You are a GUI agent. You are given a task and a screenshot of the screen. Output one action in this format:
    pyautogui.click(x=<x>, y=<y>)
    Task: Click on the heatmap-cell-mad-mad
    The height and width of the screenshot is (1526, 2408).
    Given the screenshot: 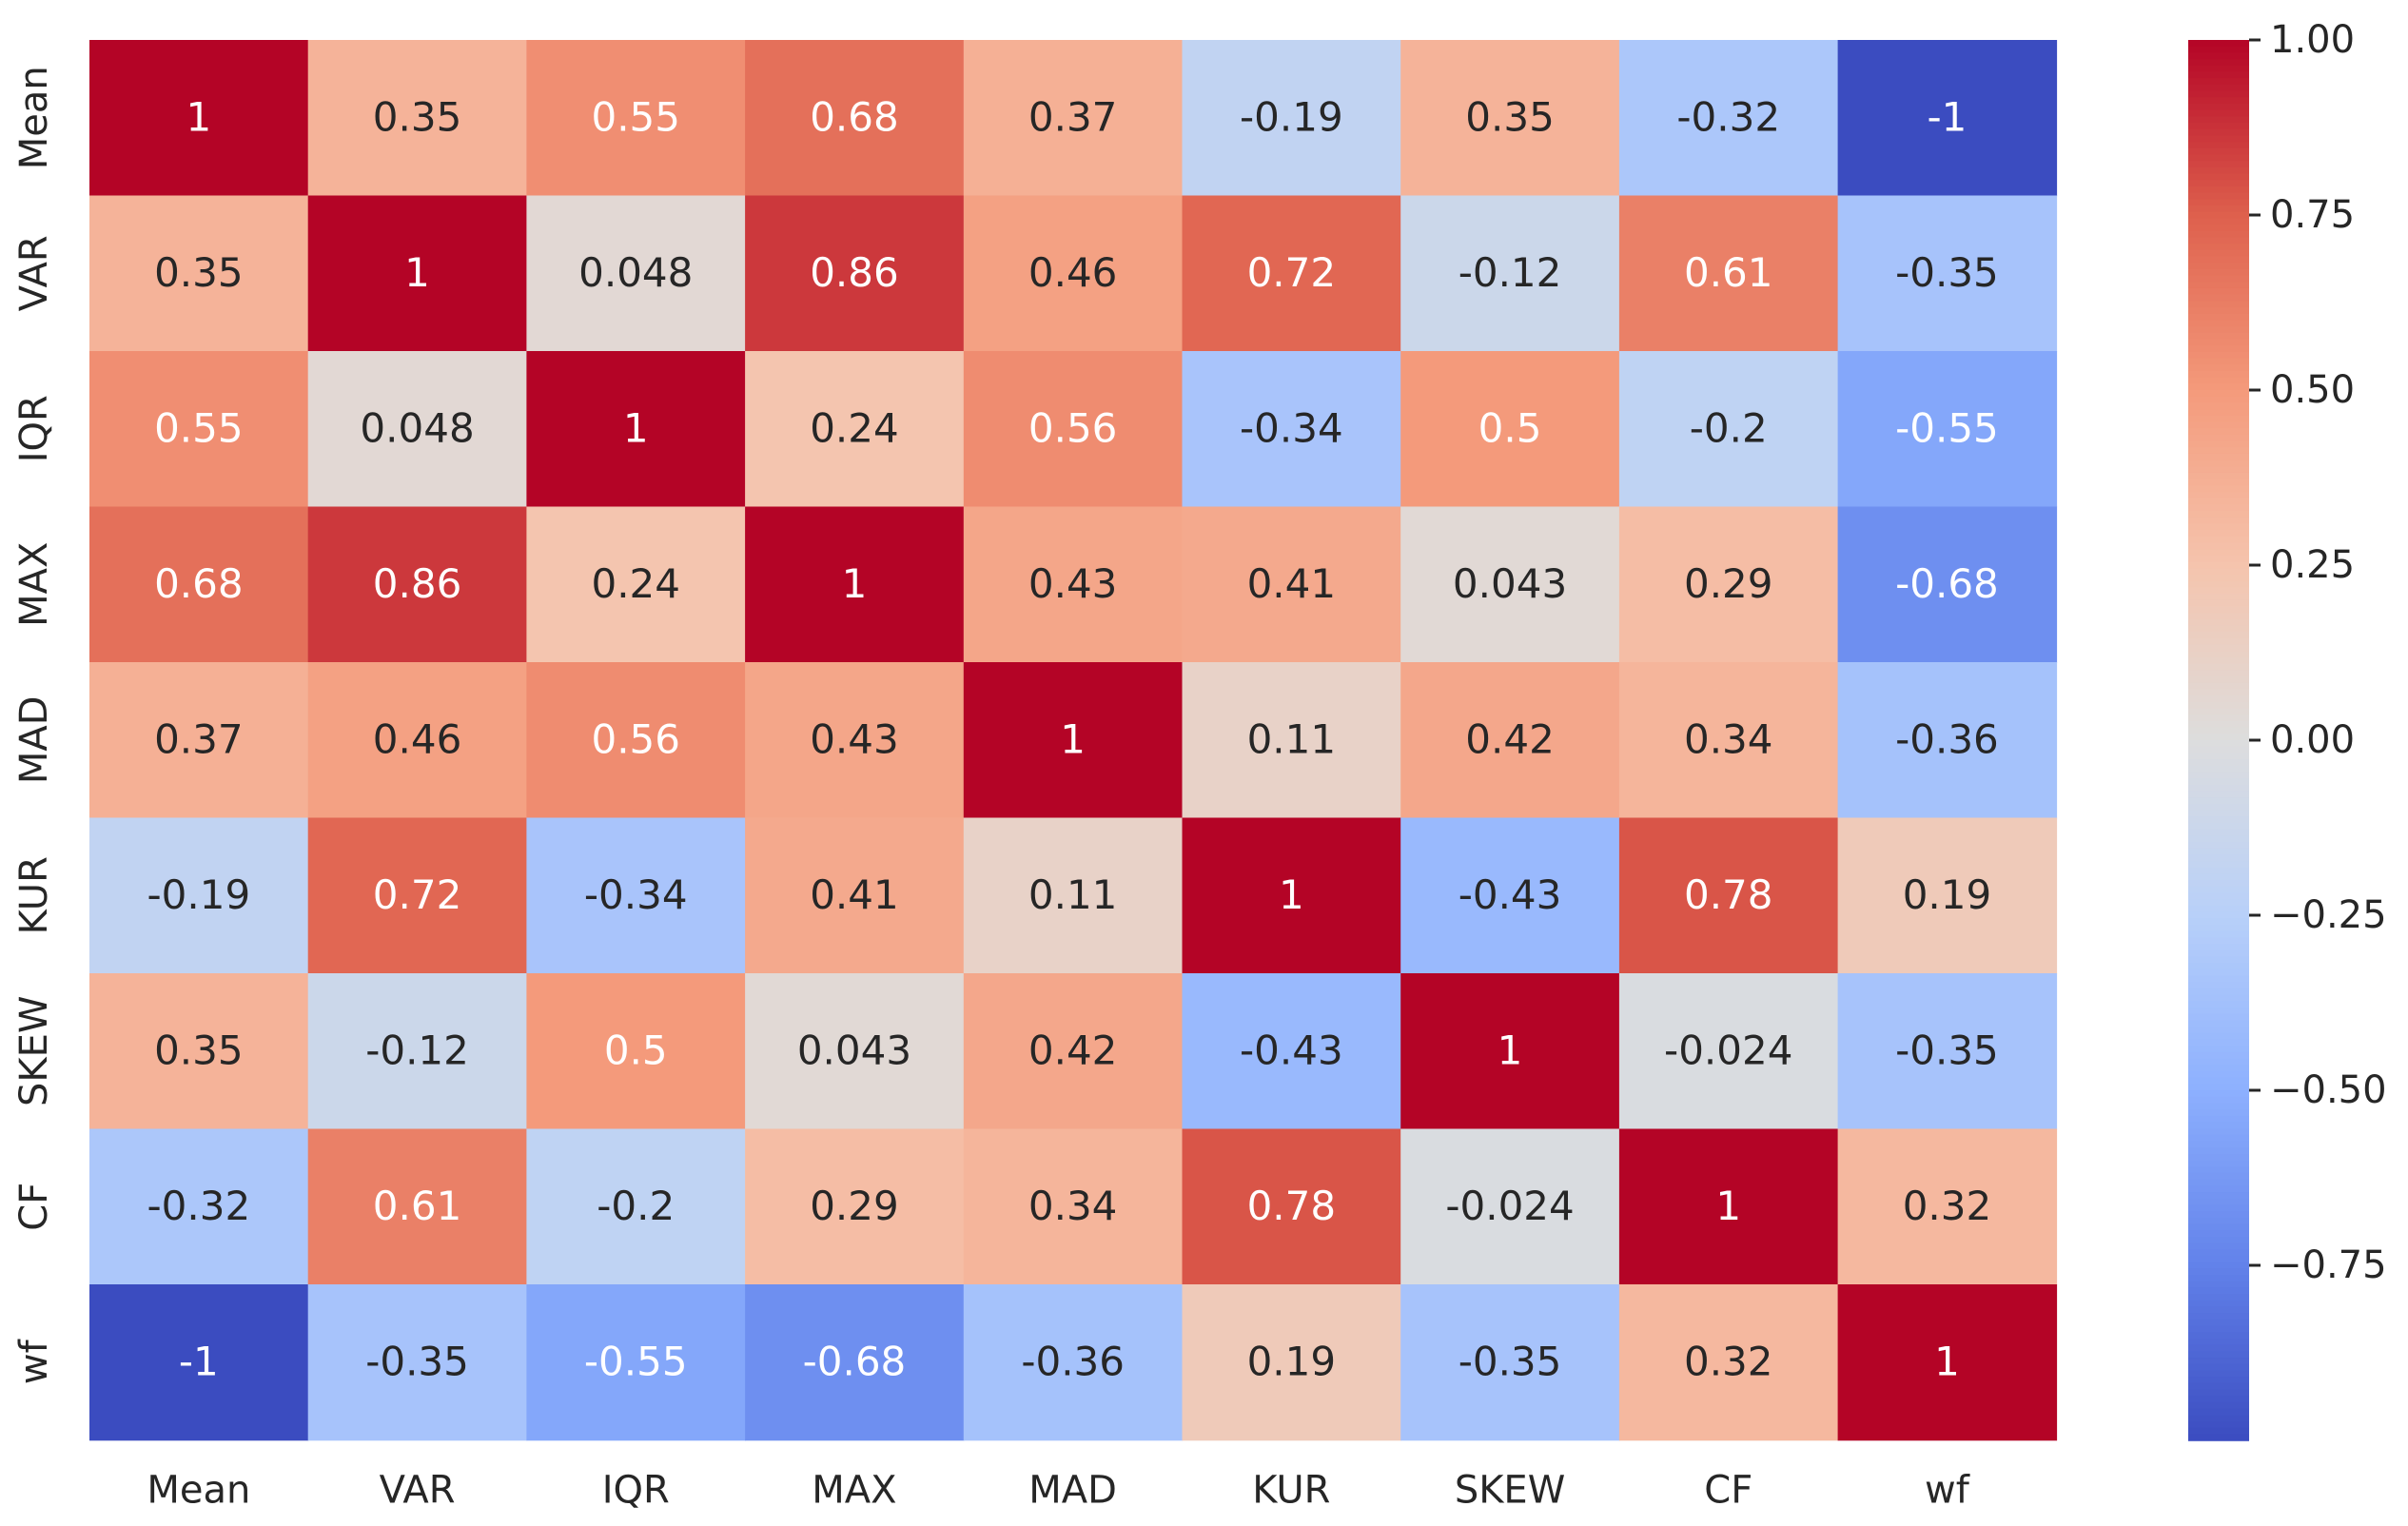 What is the action you would take?
    pyautogui.click(x=1073, y=740)
    